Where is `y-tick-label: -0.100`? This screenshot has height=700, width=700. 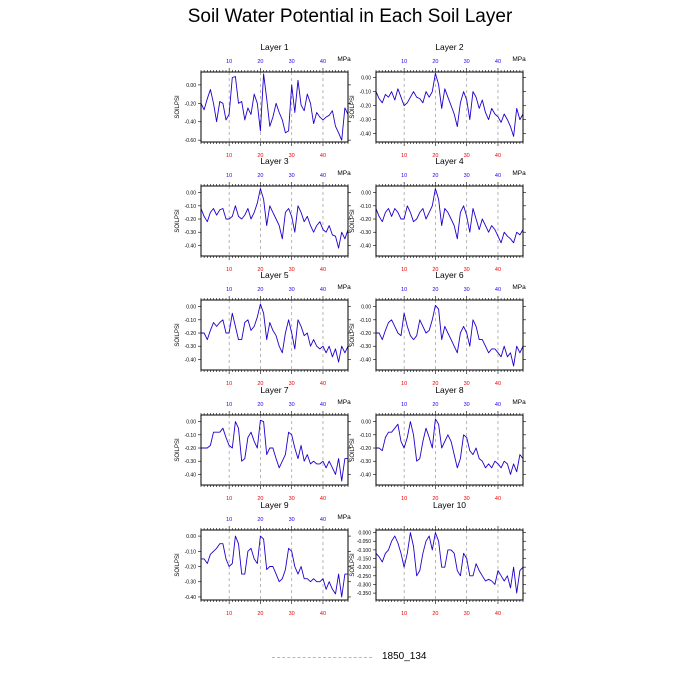
y-tick-label: -0.100 is located at coordinates (364, 551).